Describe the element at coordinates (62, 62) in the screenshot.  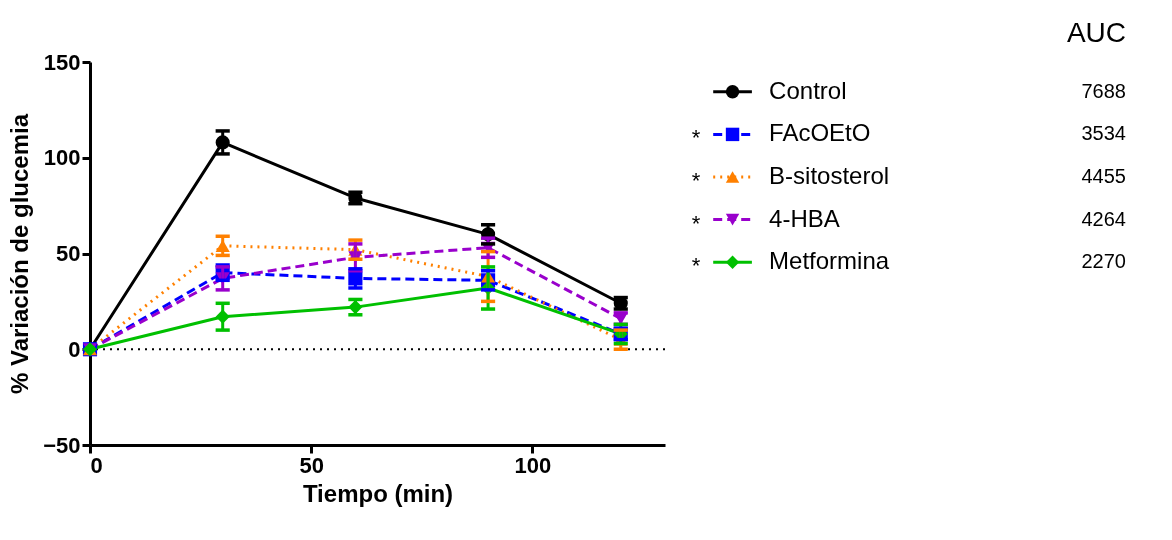
I see `y-tick-label: 150` at that location.